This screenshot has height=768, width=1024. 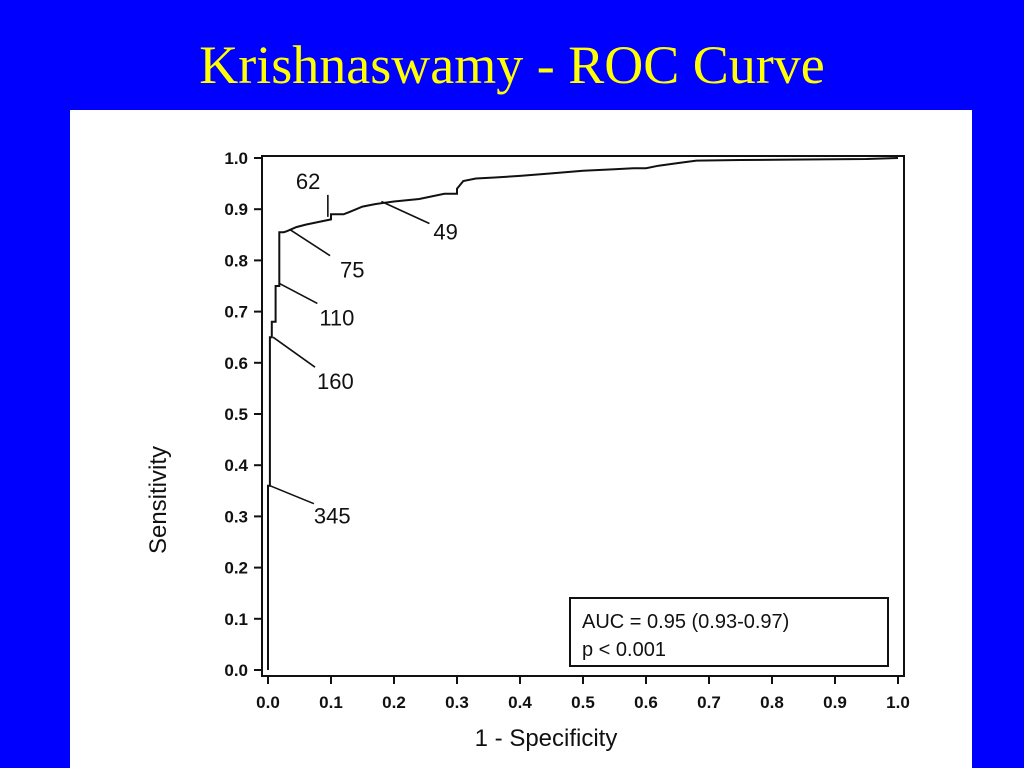 What do you see at coordinates (236, 516) in the screenshot?
I see `y-tick-label: 0.3` at bounding box center [236, 516].